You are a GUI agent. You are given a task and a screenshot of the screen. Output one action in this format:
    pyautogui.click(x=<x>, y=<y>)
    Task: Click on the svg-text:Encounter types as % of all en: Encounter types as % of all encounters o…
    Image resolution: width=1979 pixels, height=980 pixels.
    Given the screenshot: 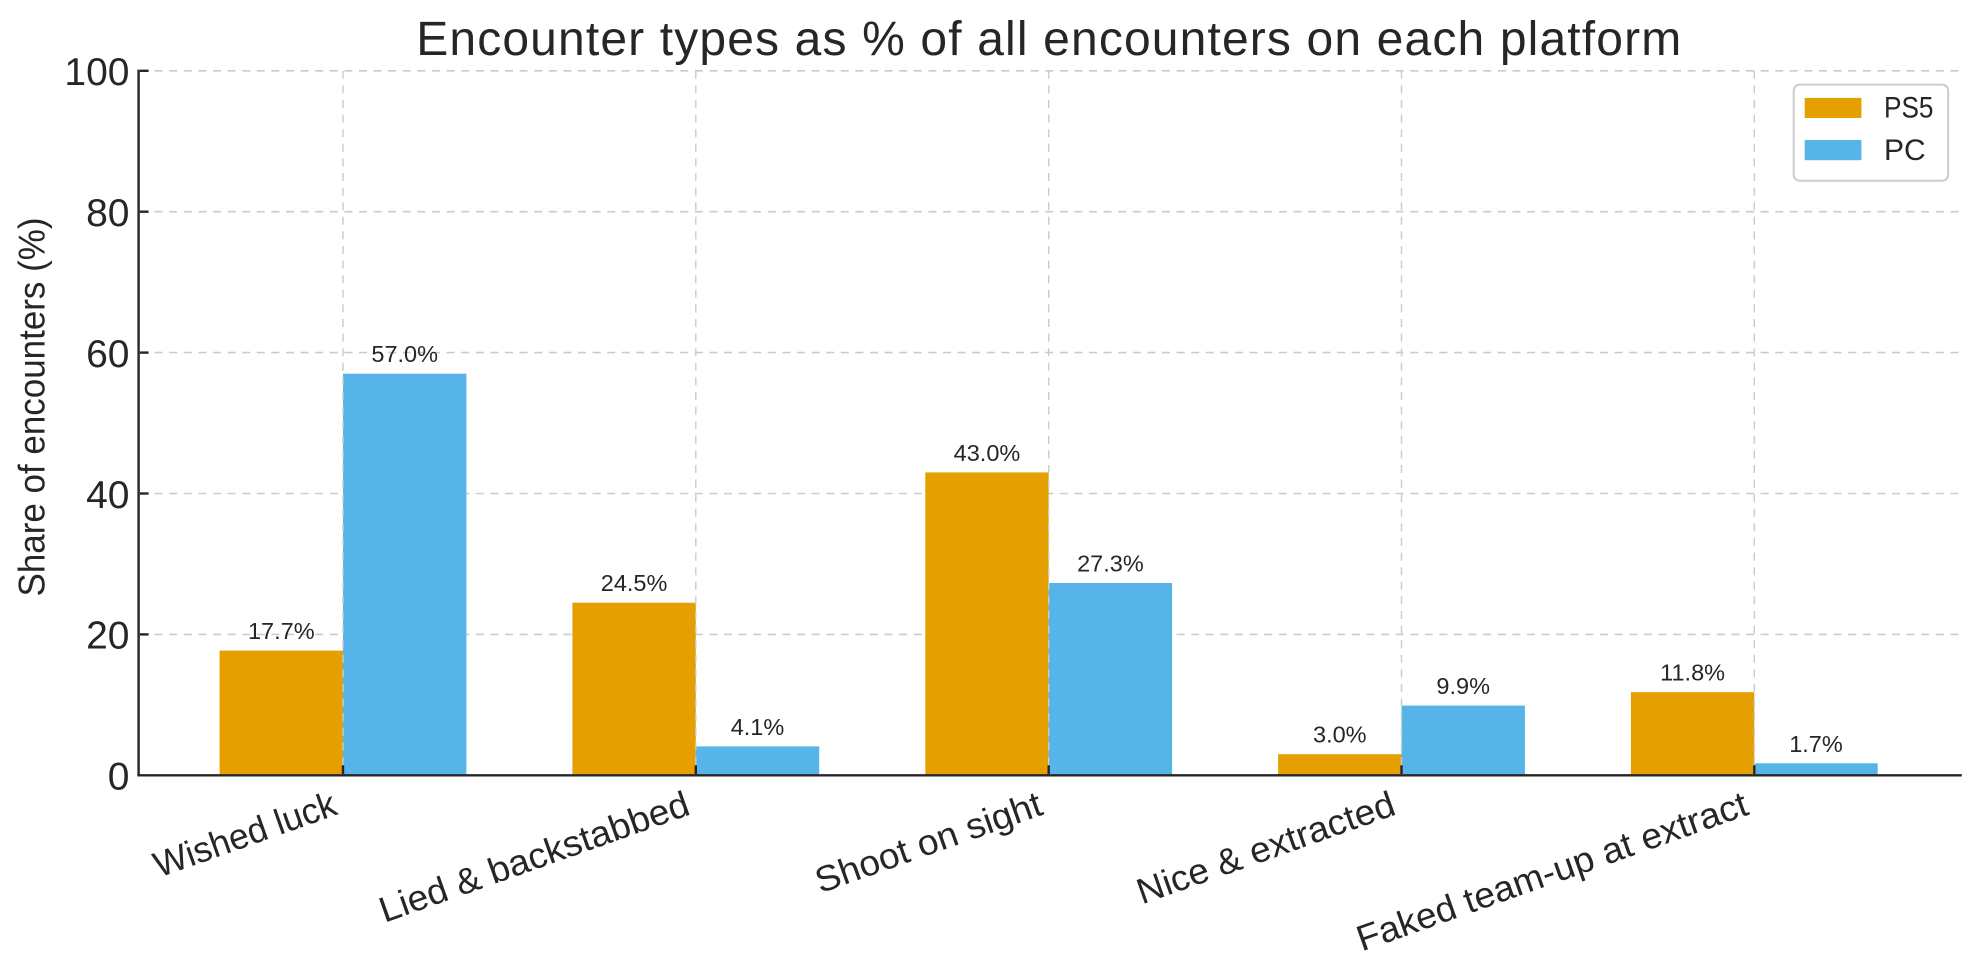 What is the action you would take?
    pyautogui.click(x=1048, y=39)
    